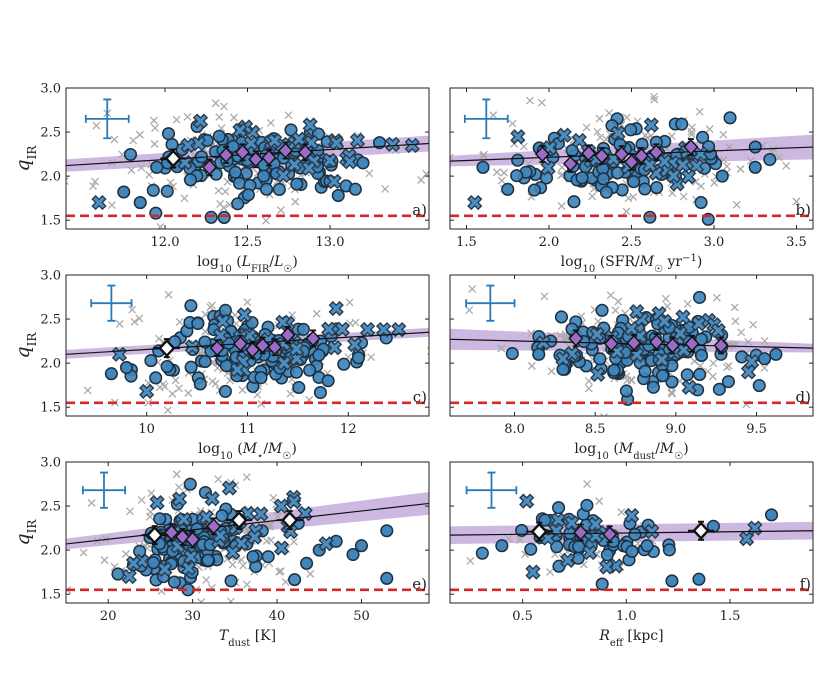 The image size is (830, 675). Describe the element at coordinates (247, 451) in the screenshot. I see `x-axis-label: log10 (M⋆/M☉)` at that location.